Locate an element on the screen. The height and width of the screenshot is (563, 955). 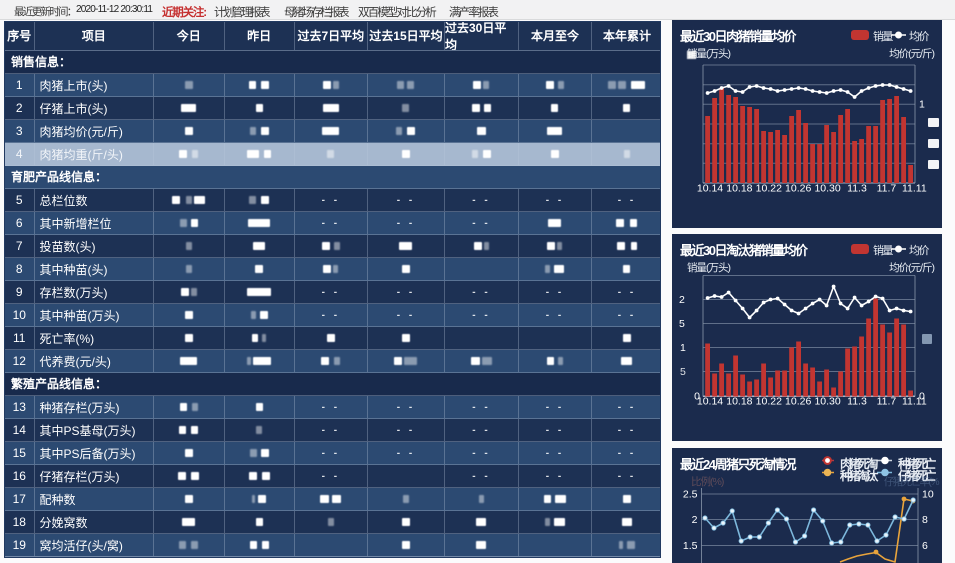
svg-text: 6 is located at coordinates (925, 546).